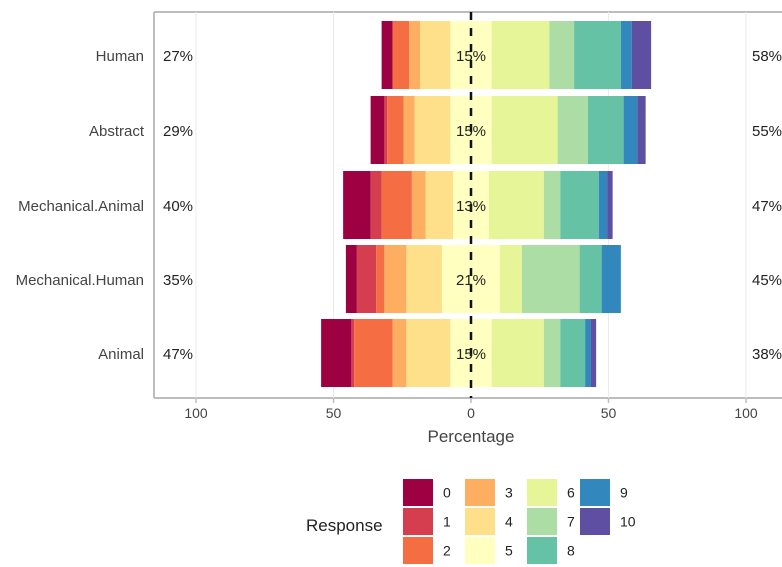  What do you see at coordinates (178, 206) in the screenshot?
I see `low-percent-label: 40%` at bounding box center [178, 206].